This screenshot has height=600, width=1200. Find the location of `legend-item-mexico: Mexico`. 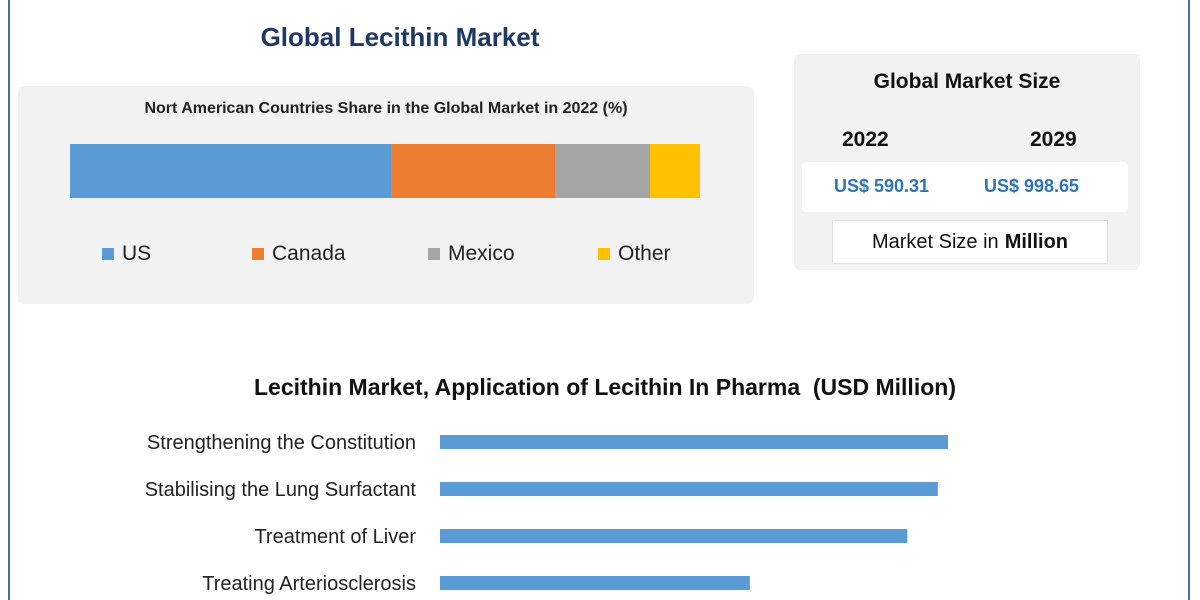

legend-item-mexico: Mexico is located at coordinates (471, 254).